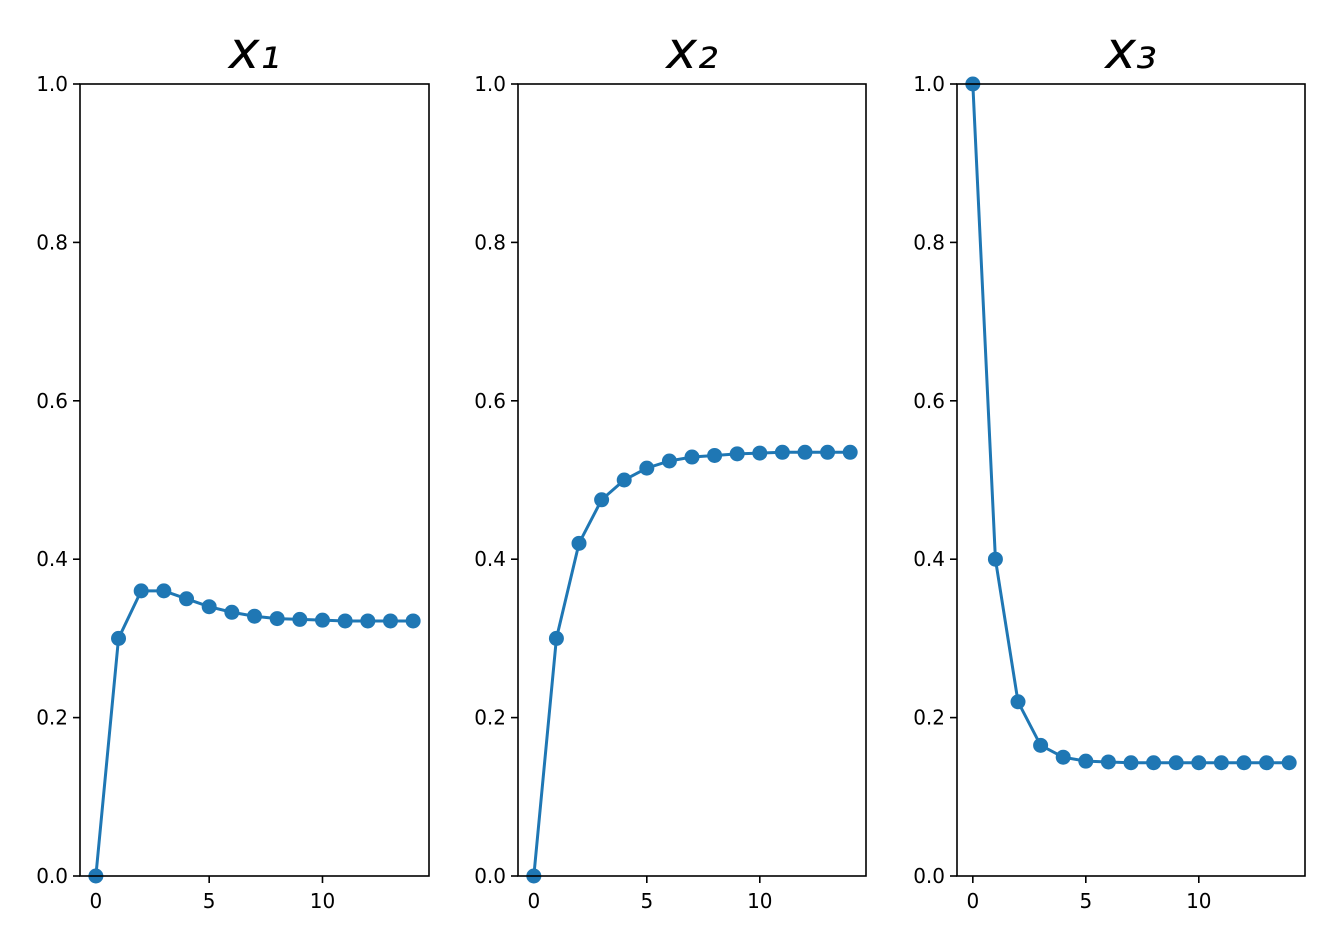  I want to click on subplot-title: x₁, so click(254, 51).